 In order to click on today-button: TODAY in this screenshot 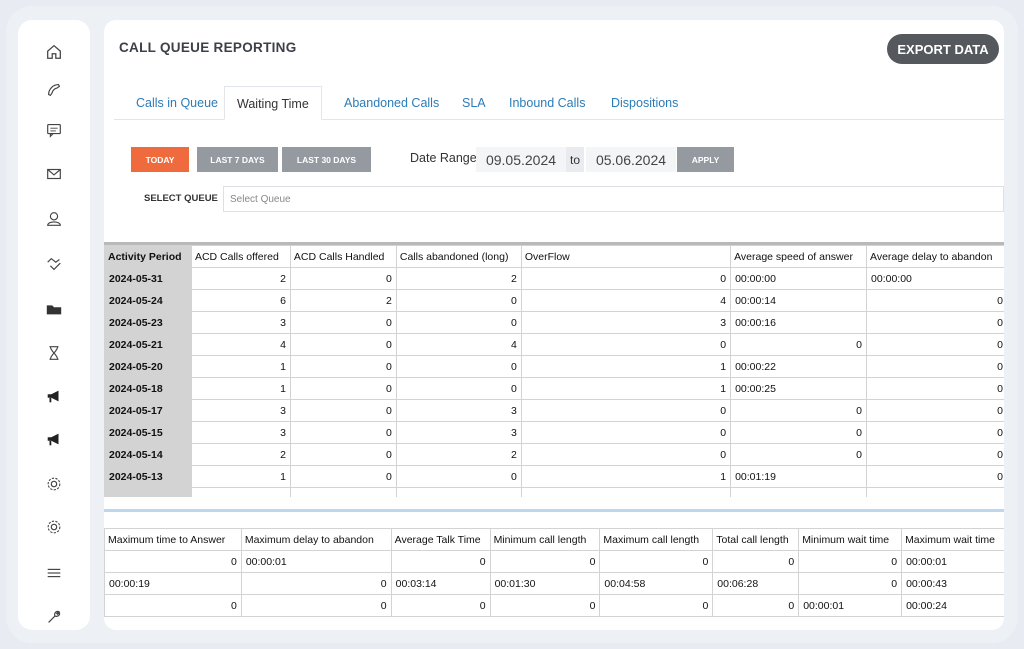, I will do `click(160, 159)`.